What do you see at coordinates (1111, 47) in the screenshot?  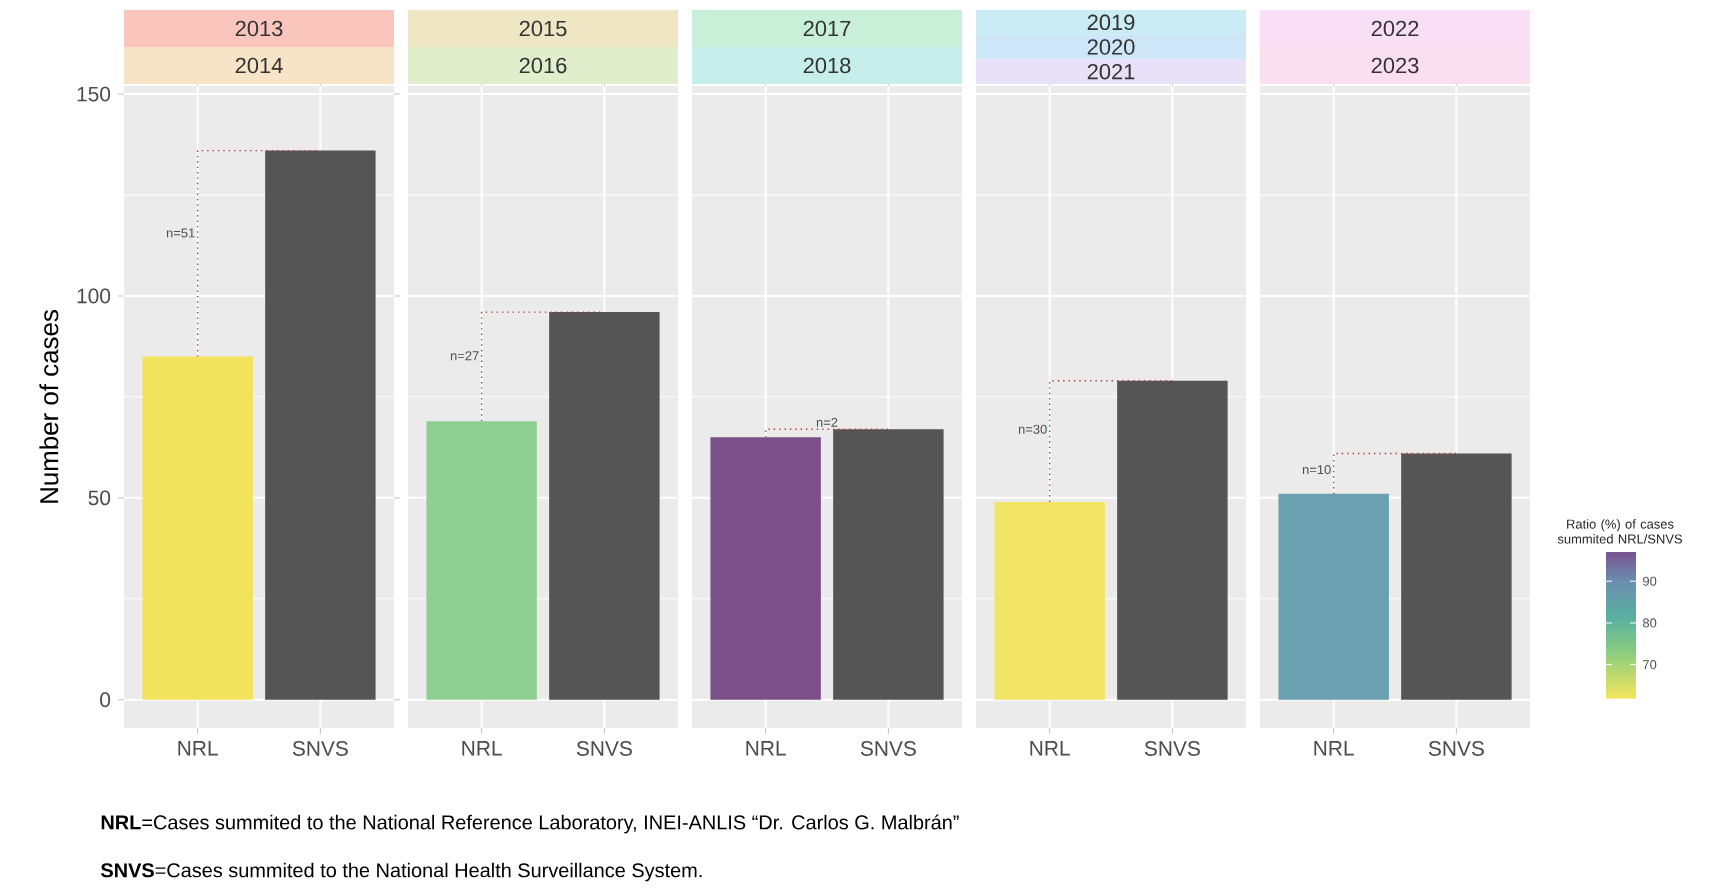 I see `text: 2020` at bounding box center [1111, 47].